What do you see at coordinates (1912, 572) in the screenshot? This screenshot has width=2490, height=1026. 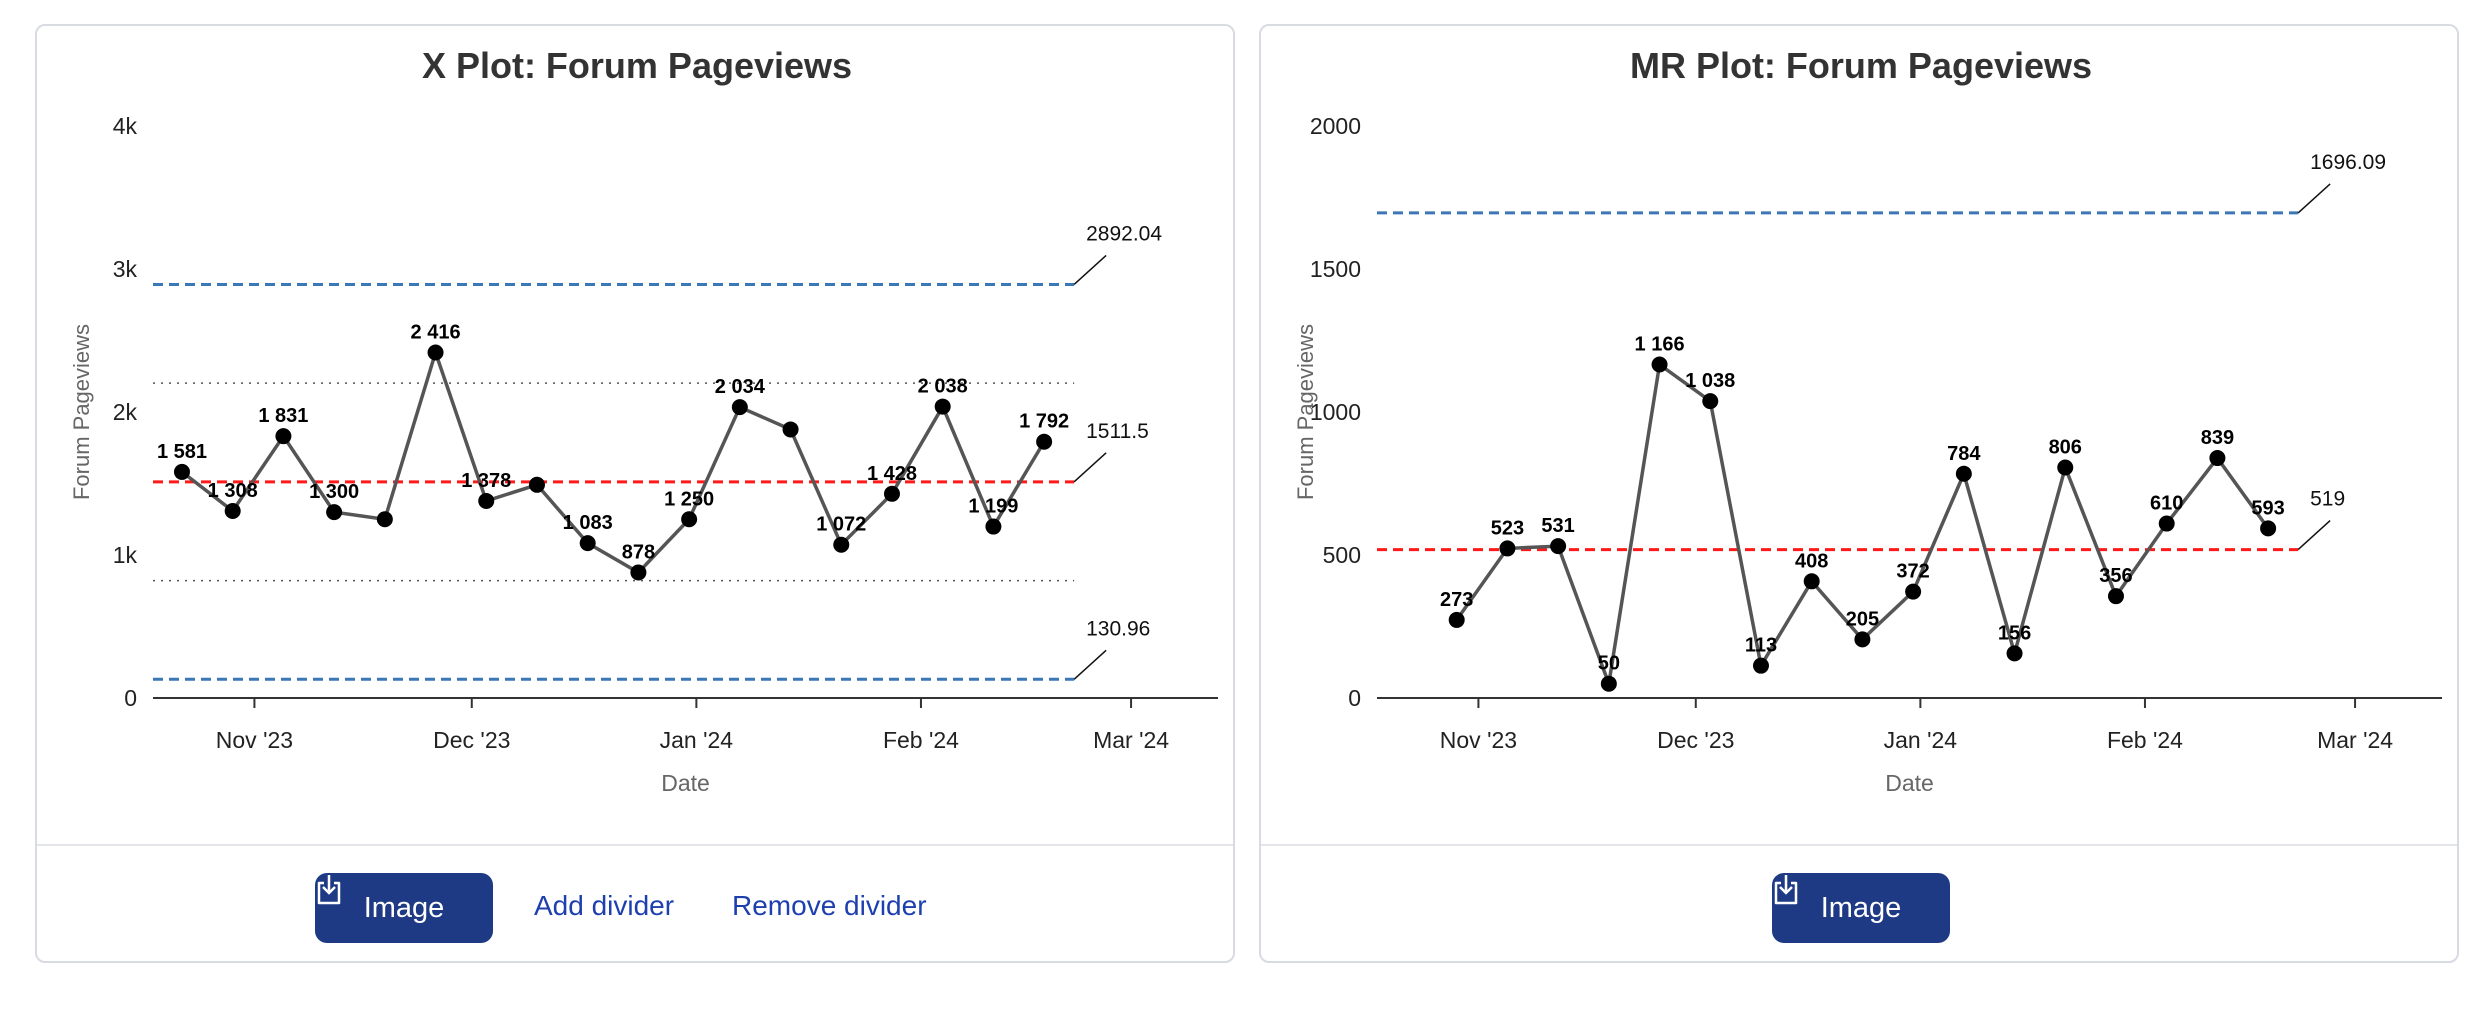 I see `data-label: 372` at bounding box center [1912, 572].